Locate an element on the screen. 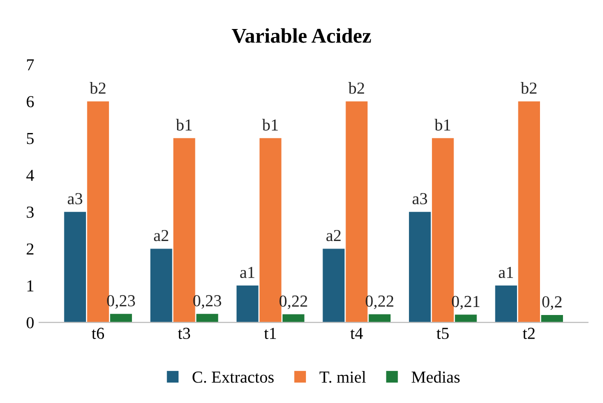 This screenshot has height=403, width=603. y-tick-label: 7 is located at coordinates (30, 64).